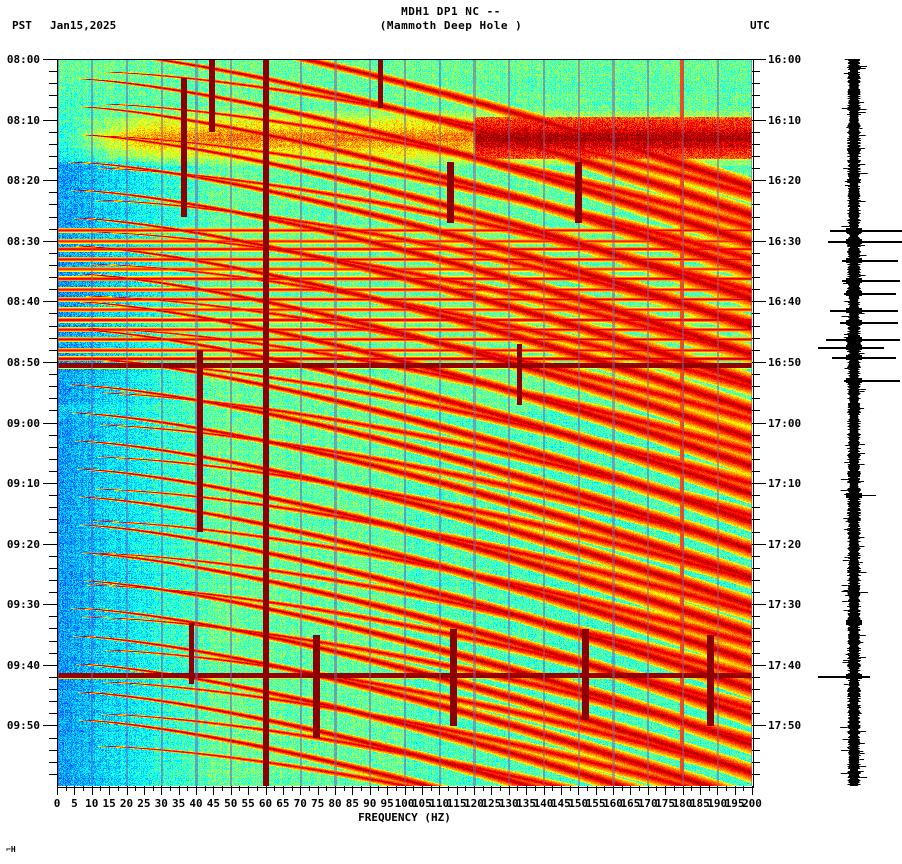 The height and width of the screenshot is (864, 902). Describe the element at coordinates (23, 180) in the screenshot. I see `y-axis-label-pst: 08:20` at that location.